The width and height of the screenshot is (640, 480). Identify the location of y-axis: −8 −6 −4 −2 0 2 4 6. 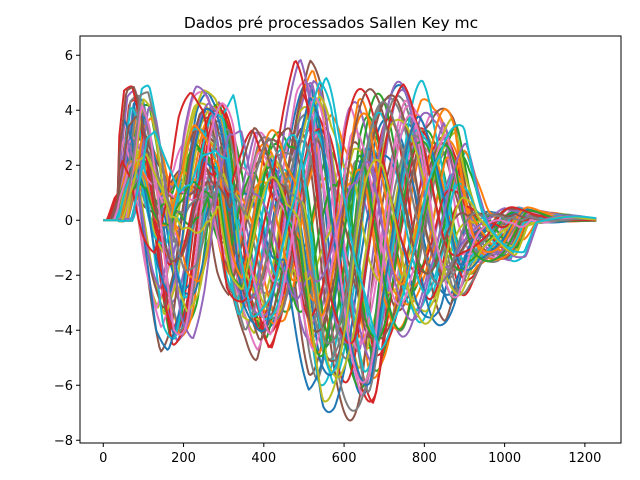
(67, 249).